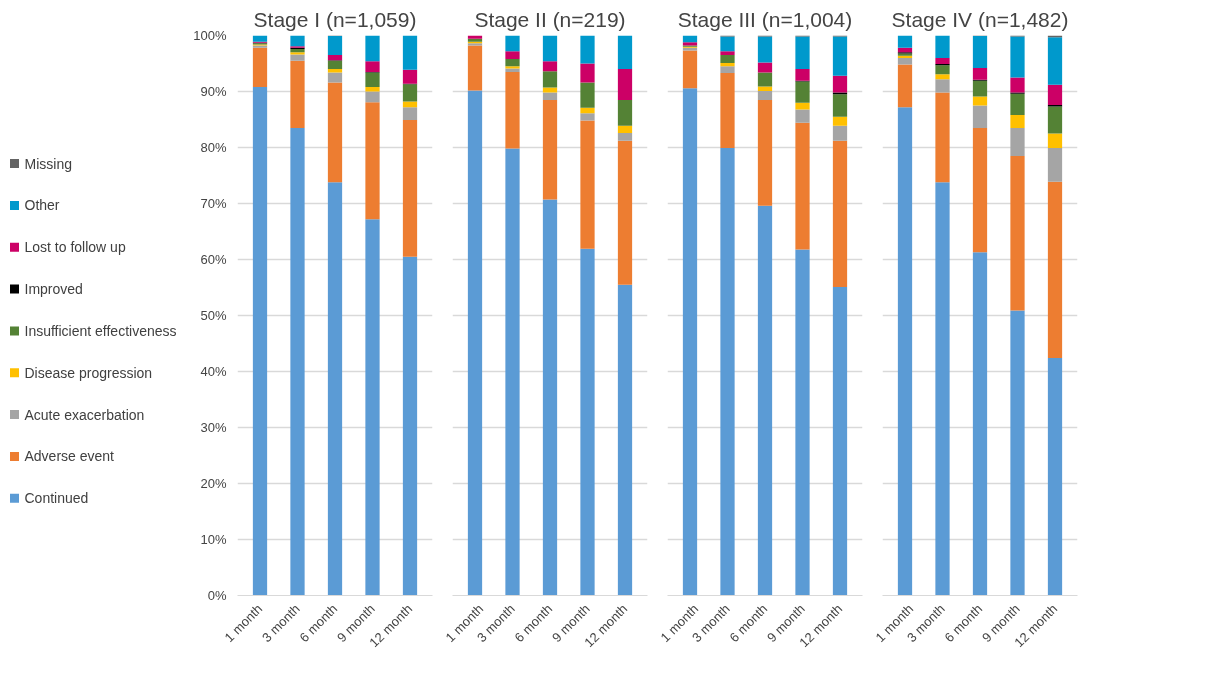 The image size is (1229, 693). I want to click on y-tick-label: 50%, so click(213, 315).